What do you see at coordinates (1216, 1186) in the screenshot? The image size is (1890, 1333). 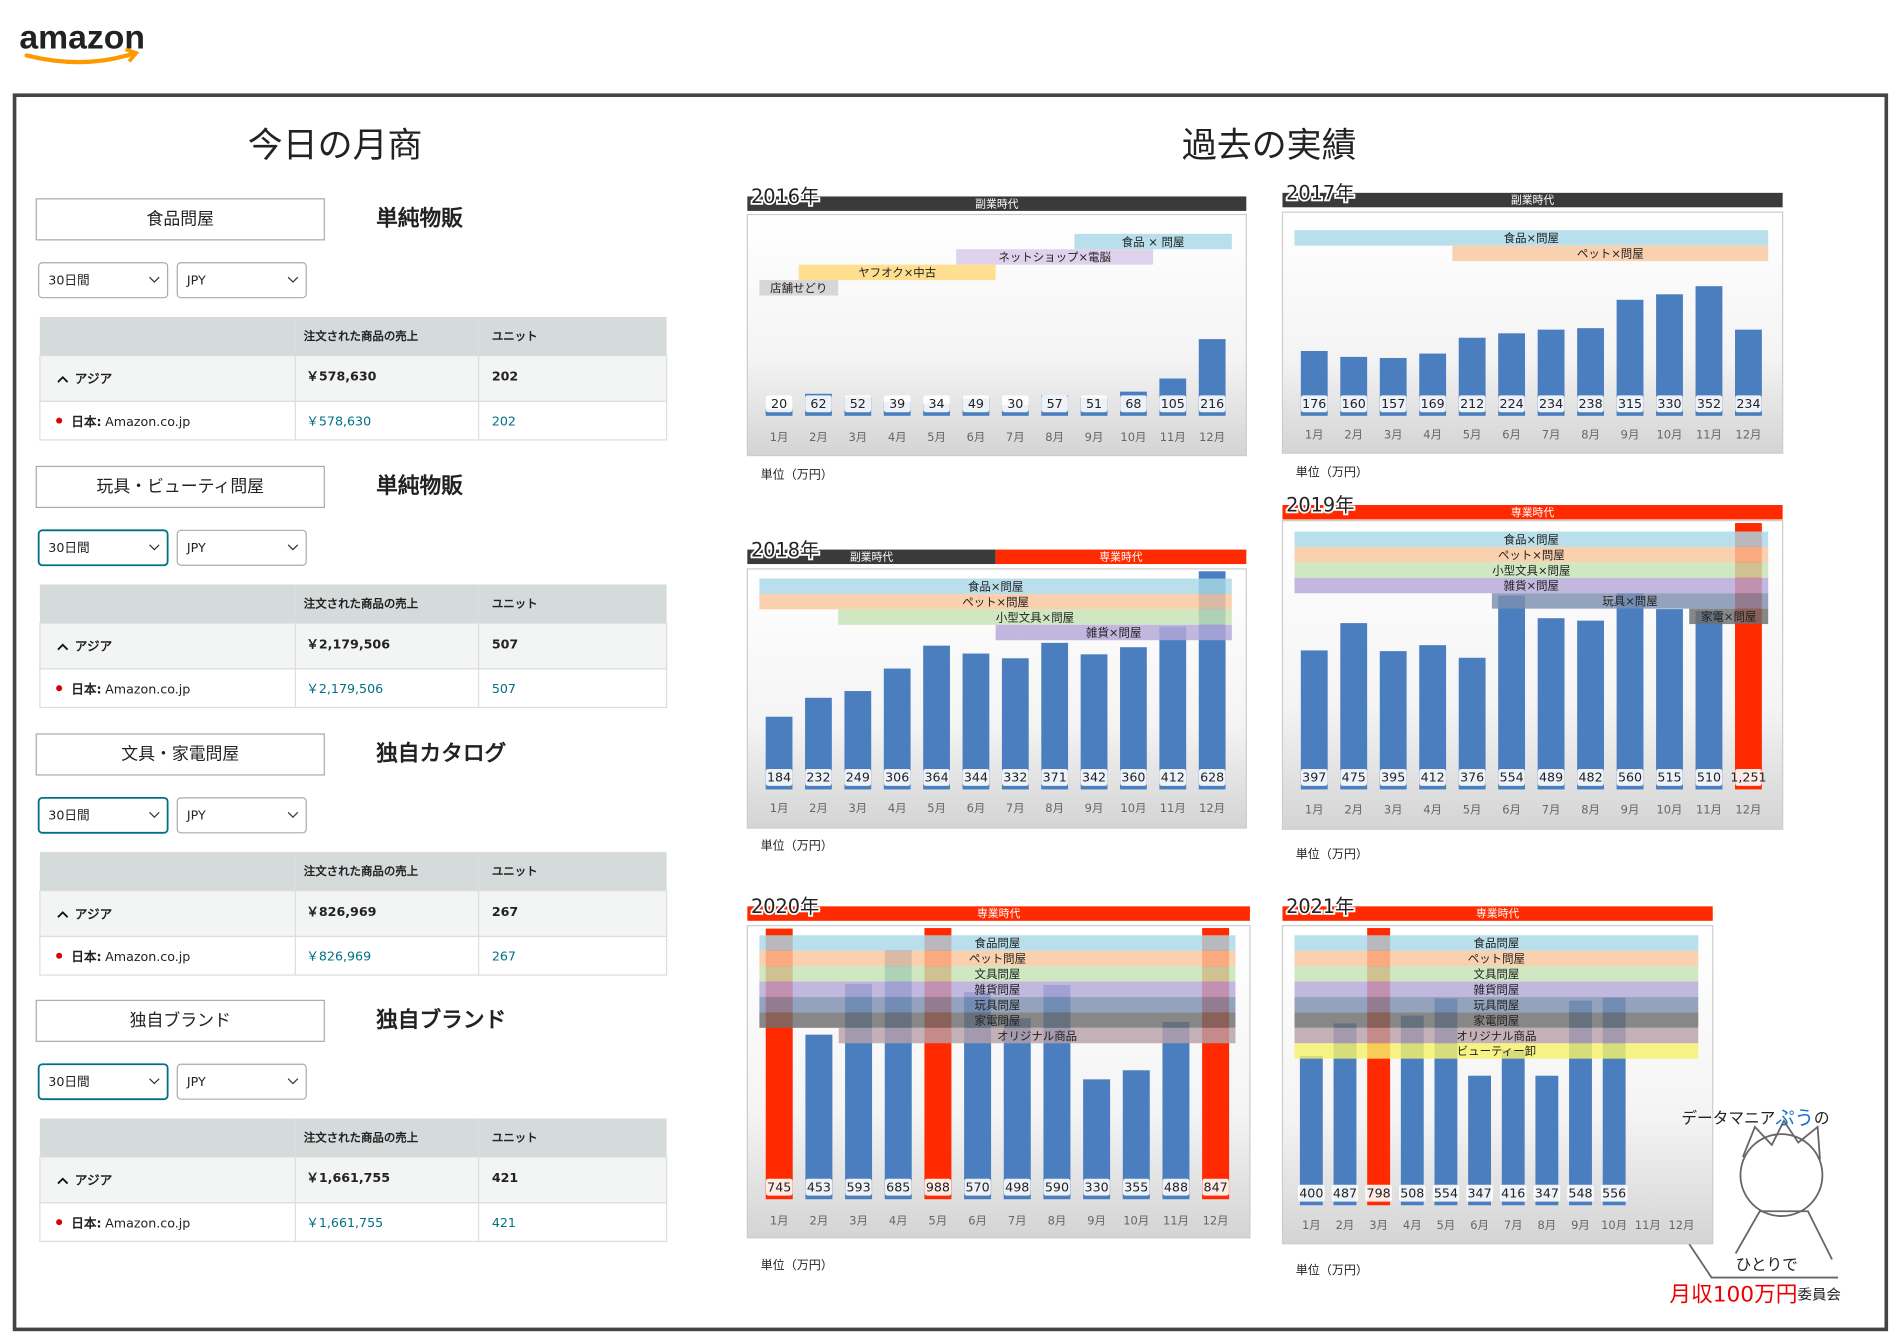 I see `value-label: 847` at bounding box center [1216, 1186].